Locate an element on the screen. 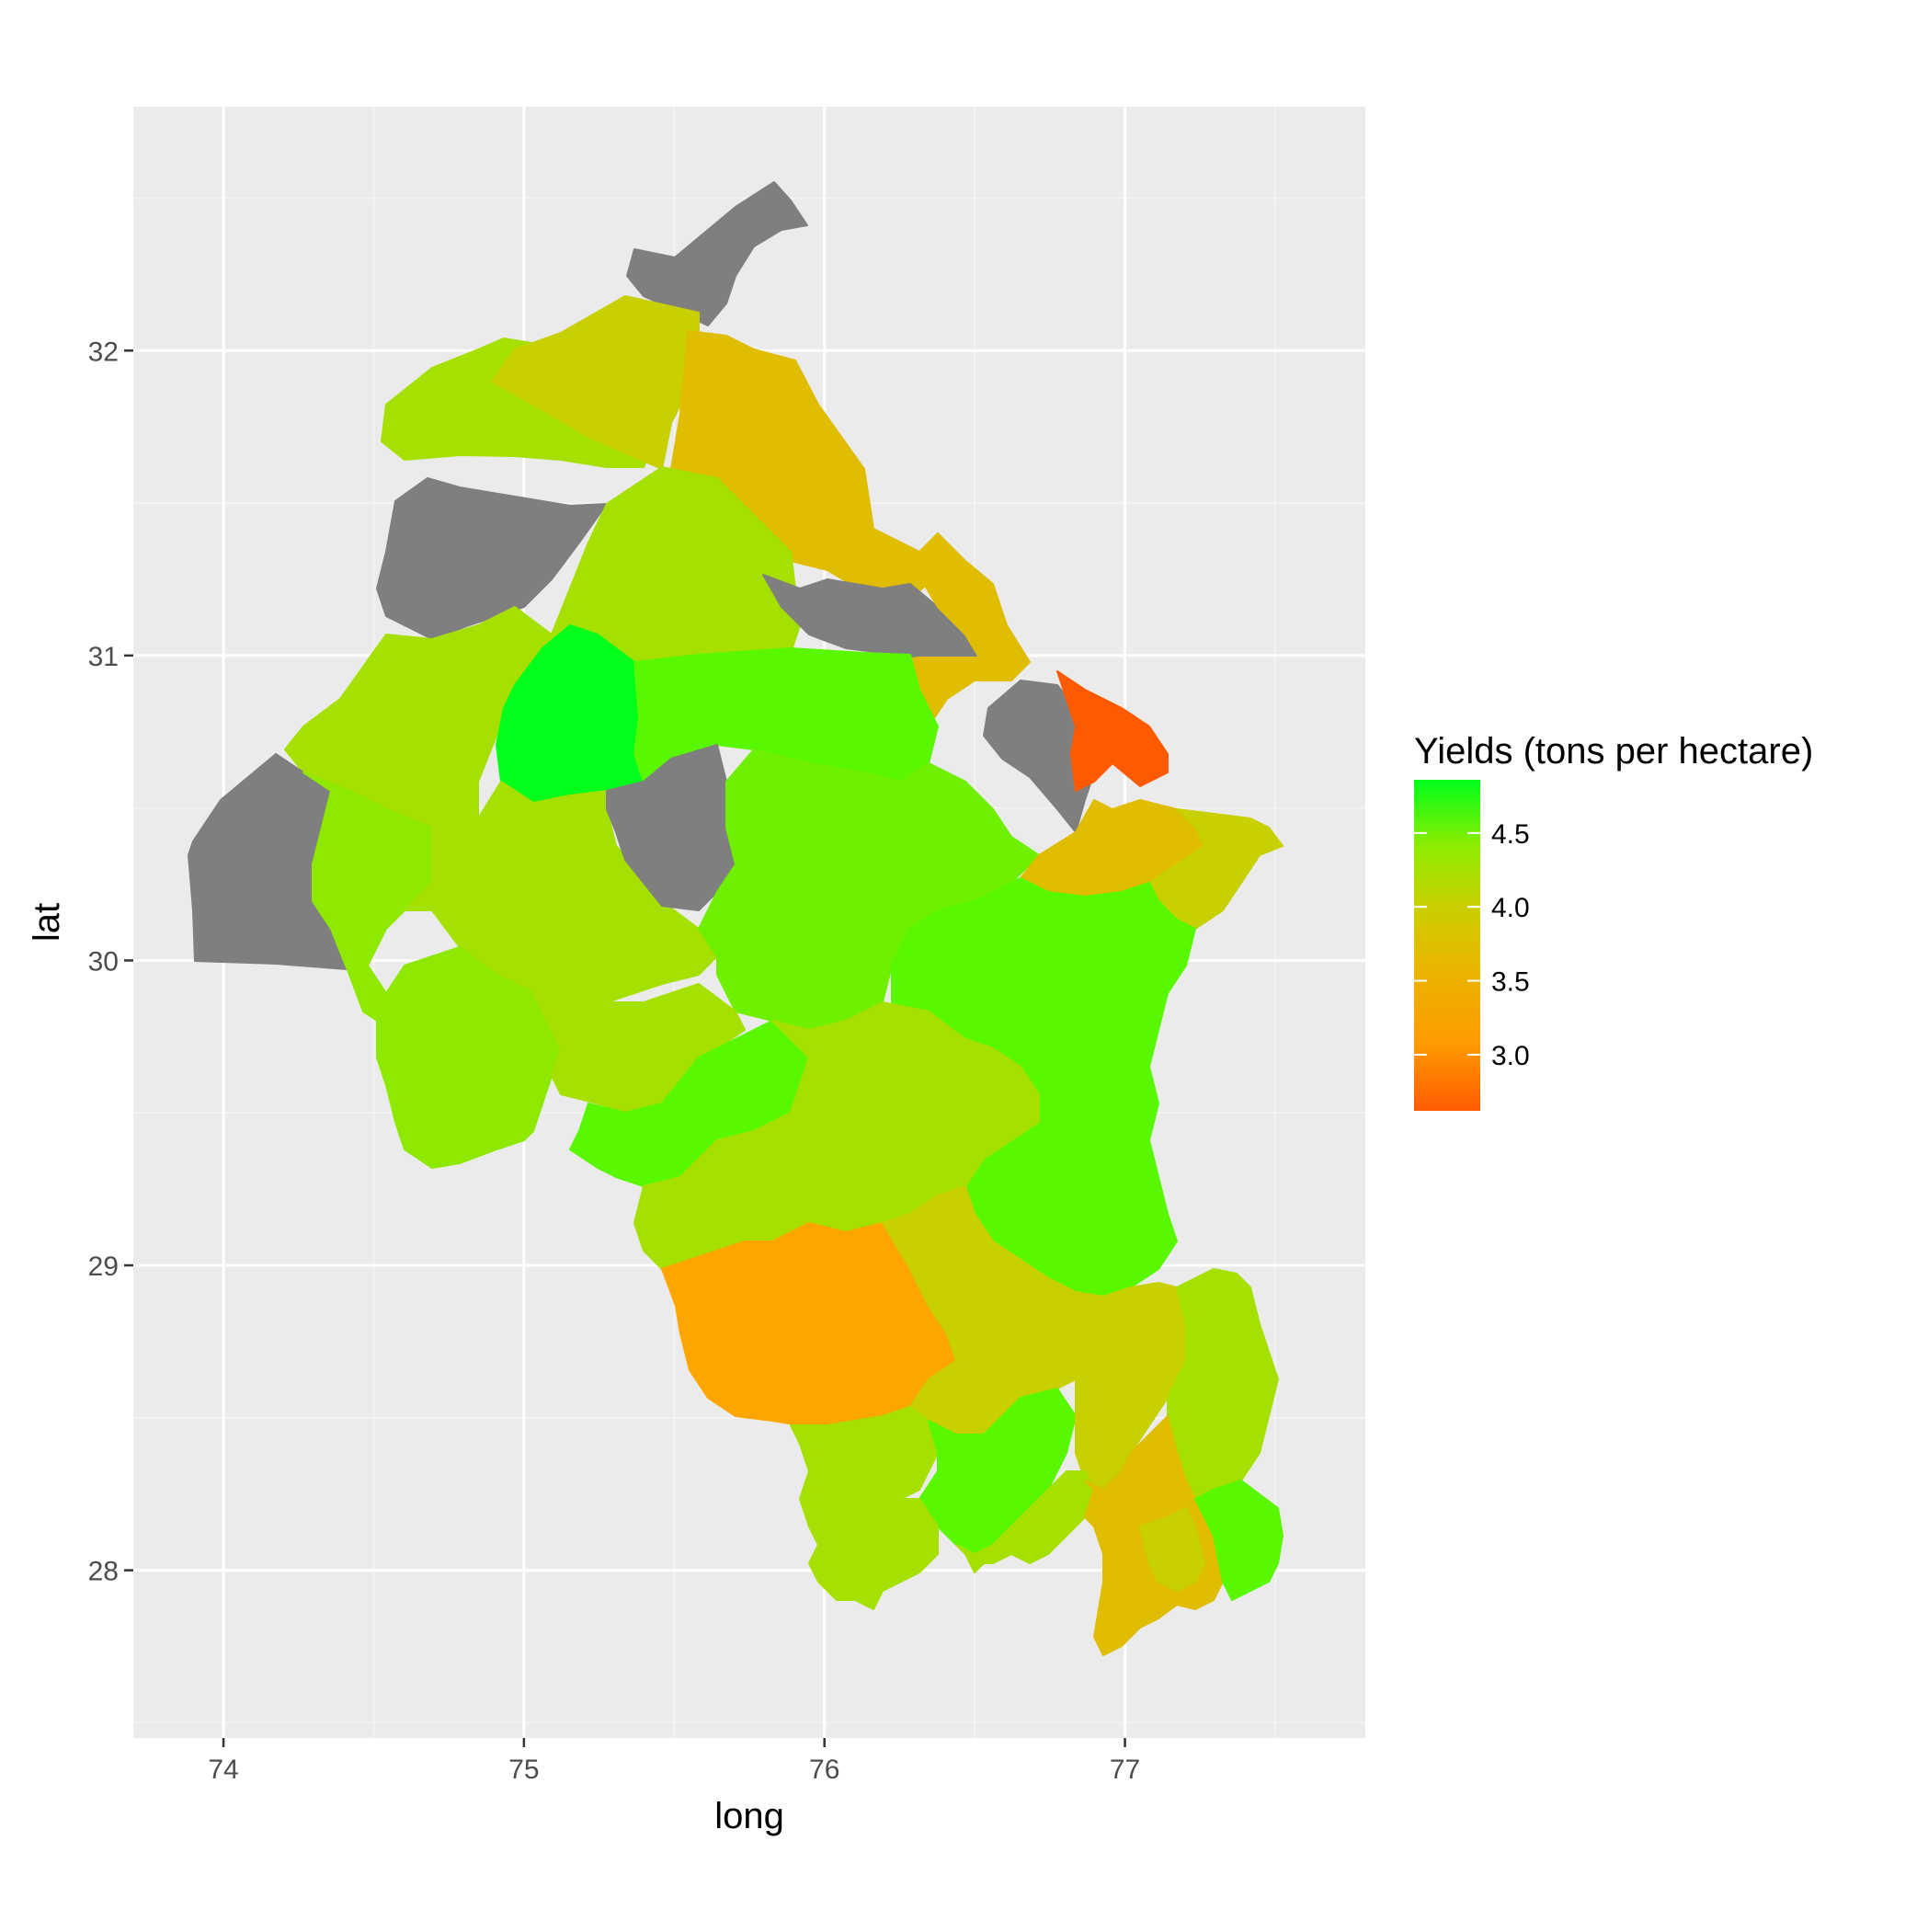 Image resolution: width=1928 pixels, height=1932 pixels. legend-break-label: 4.5 is located at coordinates (1510, 834).